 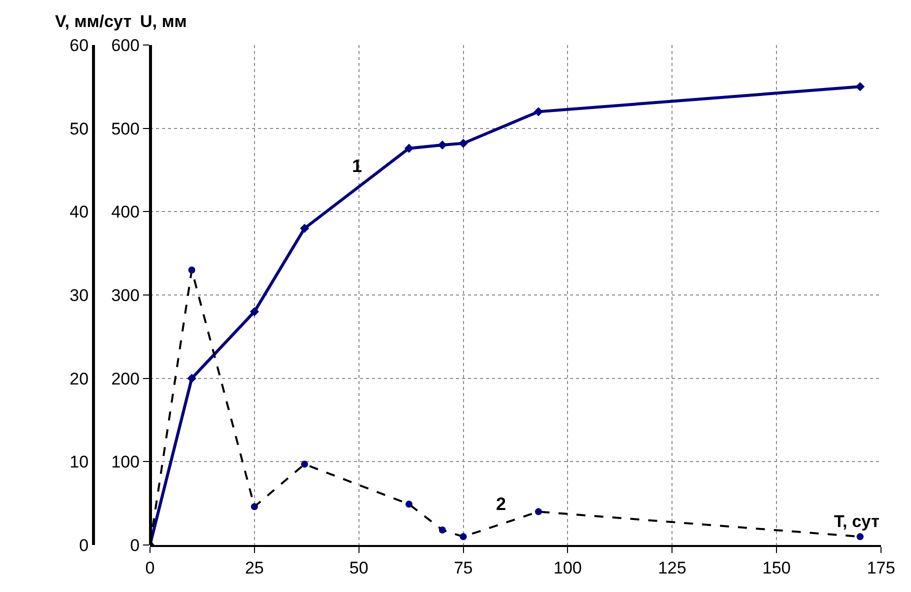 I want to click on y2-tick-label: 40, so click(x=79, y=212).